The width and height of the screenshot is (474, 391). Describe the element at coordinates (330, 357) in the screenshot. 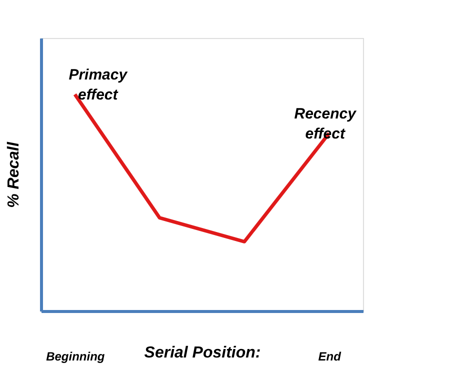

I see `x-tick-label: End` at that location.